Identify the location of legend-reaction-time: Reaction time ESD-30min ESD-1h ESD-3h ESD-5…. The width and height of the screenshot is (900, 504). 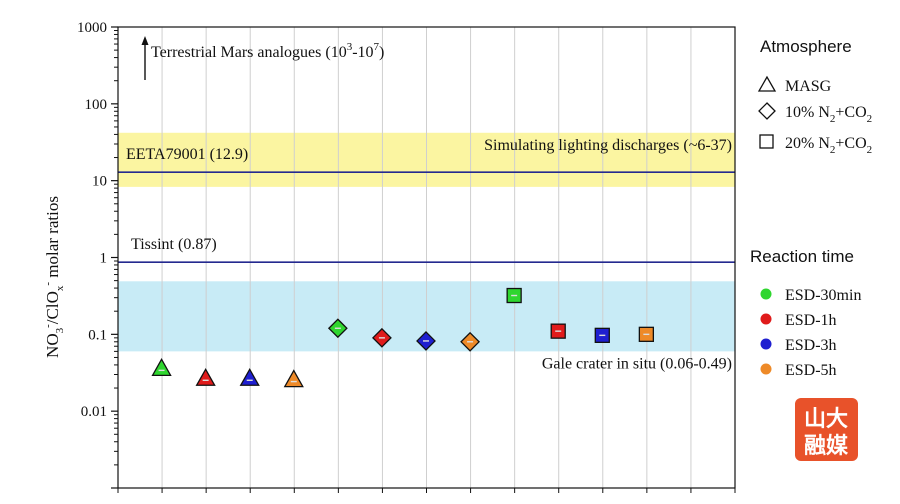
(805, 313).